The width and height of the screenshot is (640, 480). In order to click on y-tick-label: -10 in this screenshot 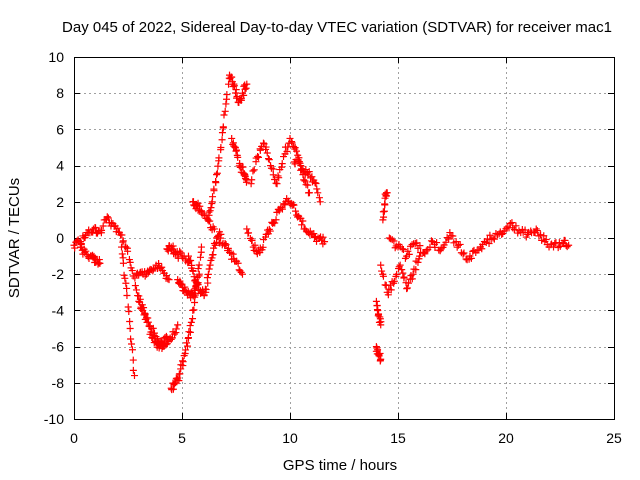, I will do `click(54, 419)`.